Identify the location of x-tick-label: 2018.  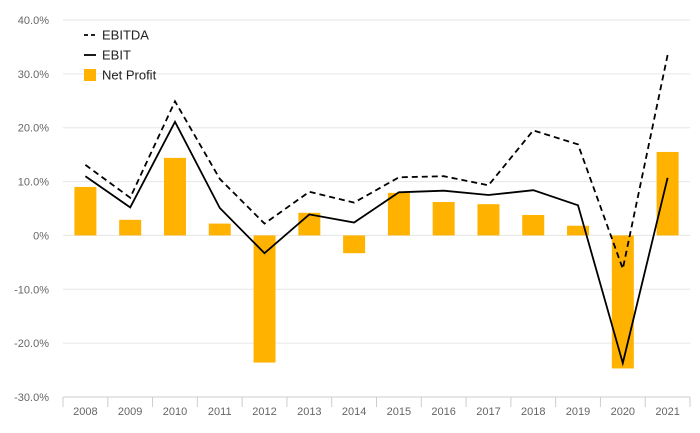
(533, 412).